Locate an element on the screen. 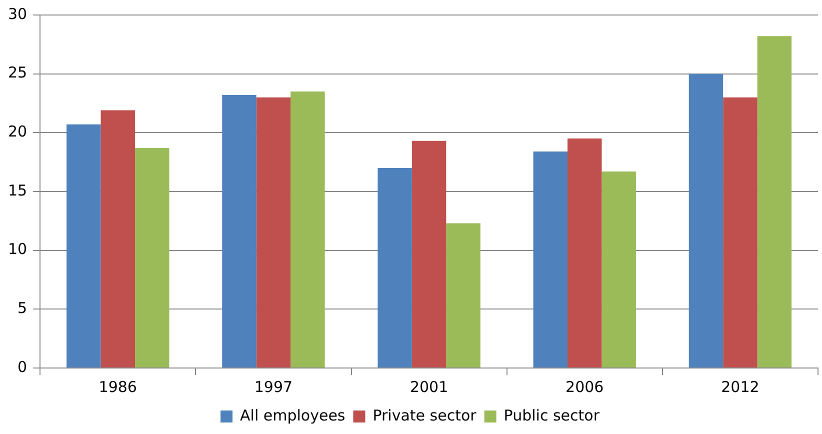 Image resolution: width=822 pixels, height=434 pixels. x-tick-label: 2006 is located at coordinates (585, 387).